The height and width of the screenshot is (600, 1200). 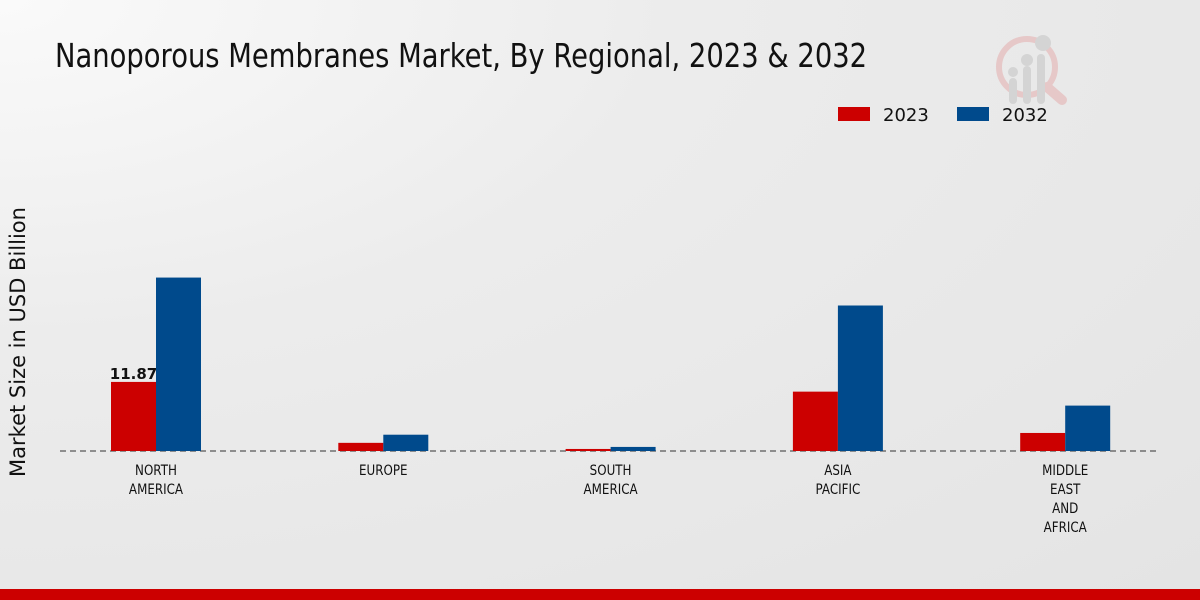 What do you see at coordinates (837, 490) in the screenshot?
I see `x-tick-label: PACIFIC` at bounding box center [837, 490].